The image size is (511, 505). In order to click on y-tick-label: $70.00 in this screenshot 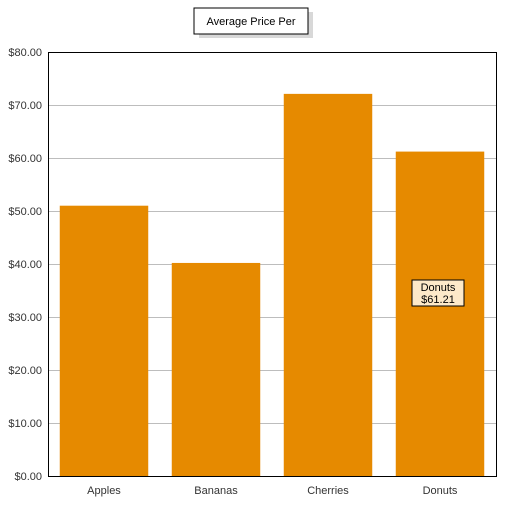, I will do `click(25, 106)`.